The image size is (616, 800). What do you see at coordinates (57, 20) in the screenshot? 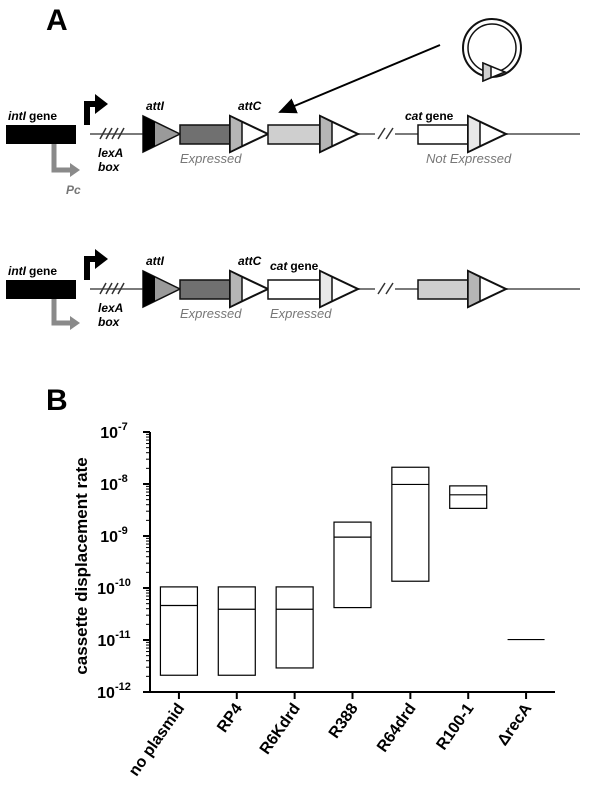
I see `panel-a-label: A` at bounding box center [57, 20].